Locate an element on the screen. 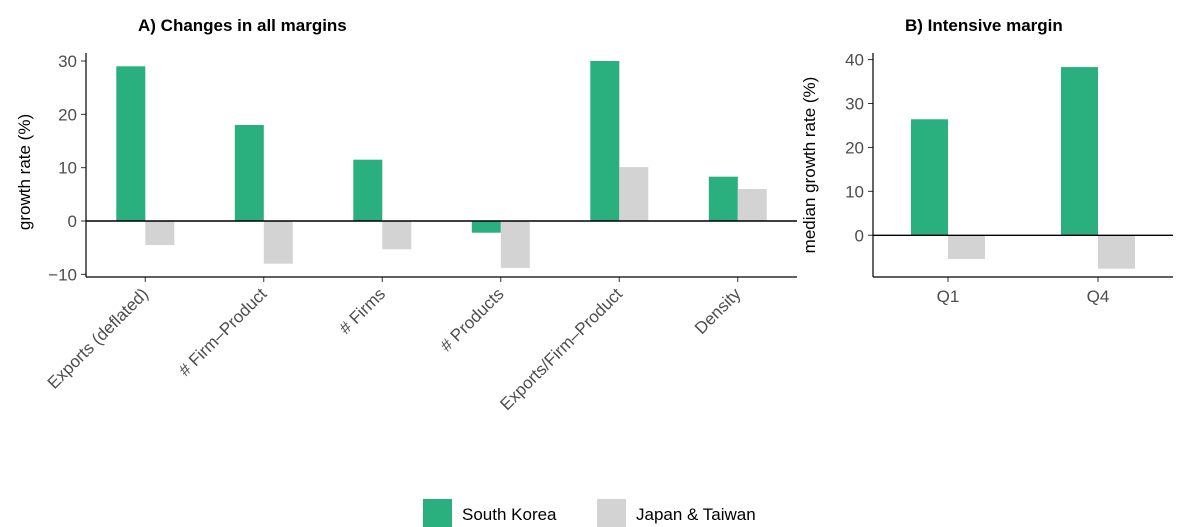 This screenshot has width=1180, height=527. panel-a-bar-japan-taiwan-exports-deflated is located at coordinates (160, 233).